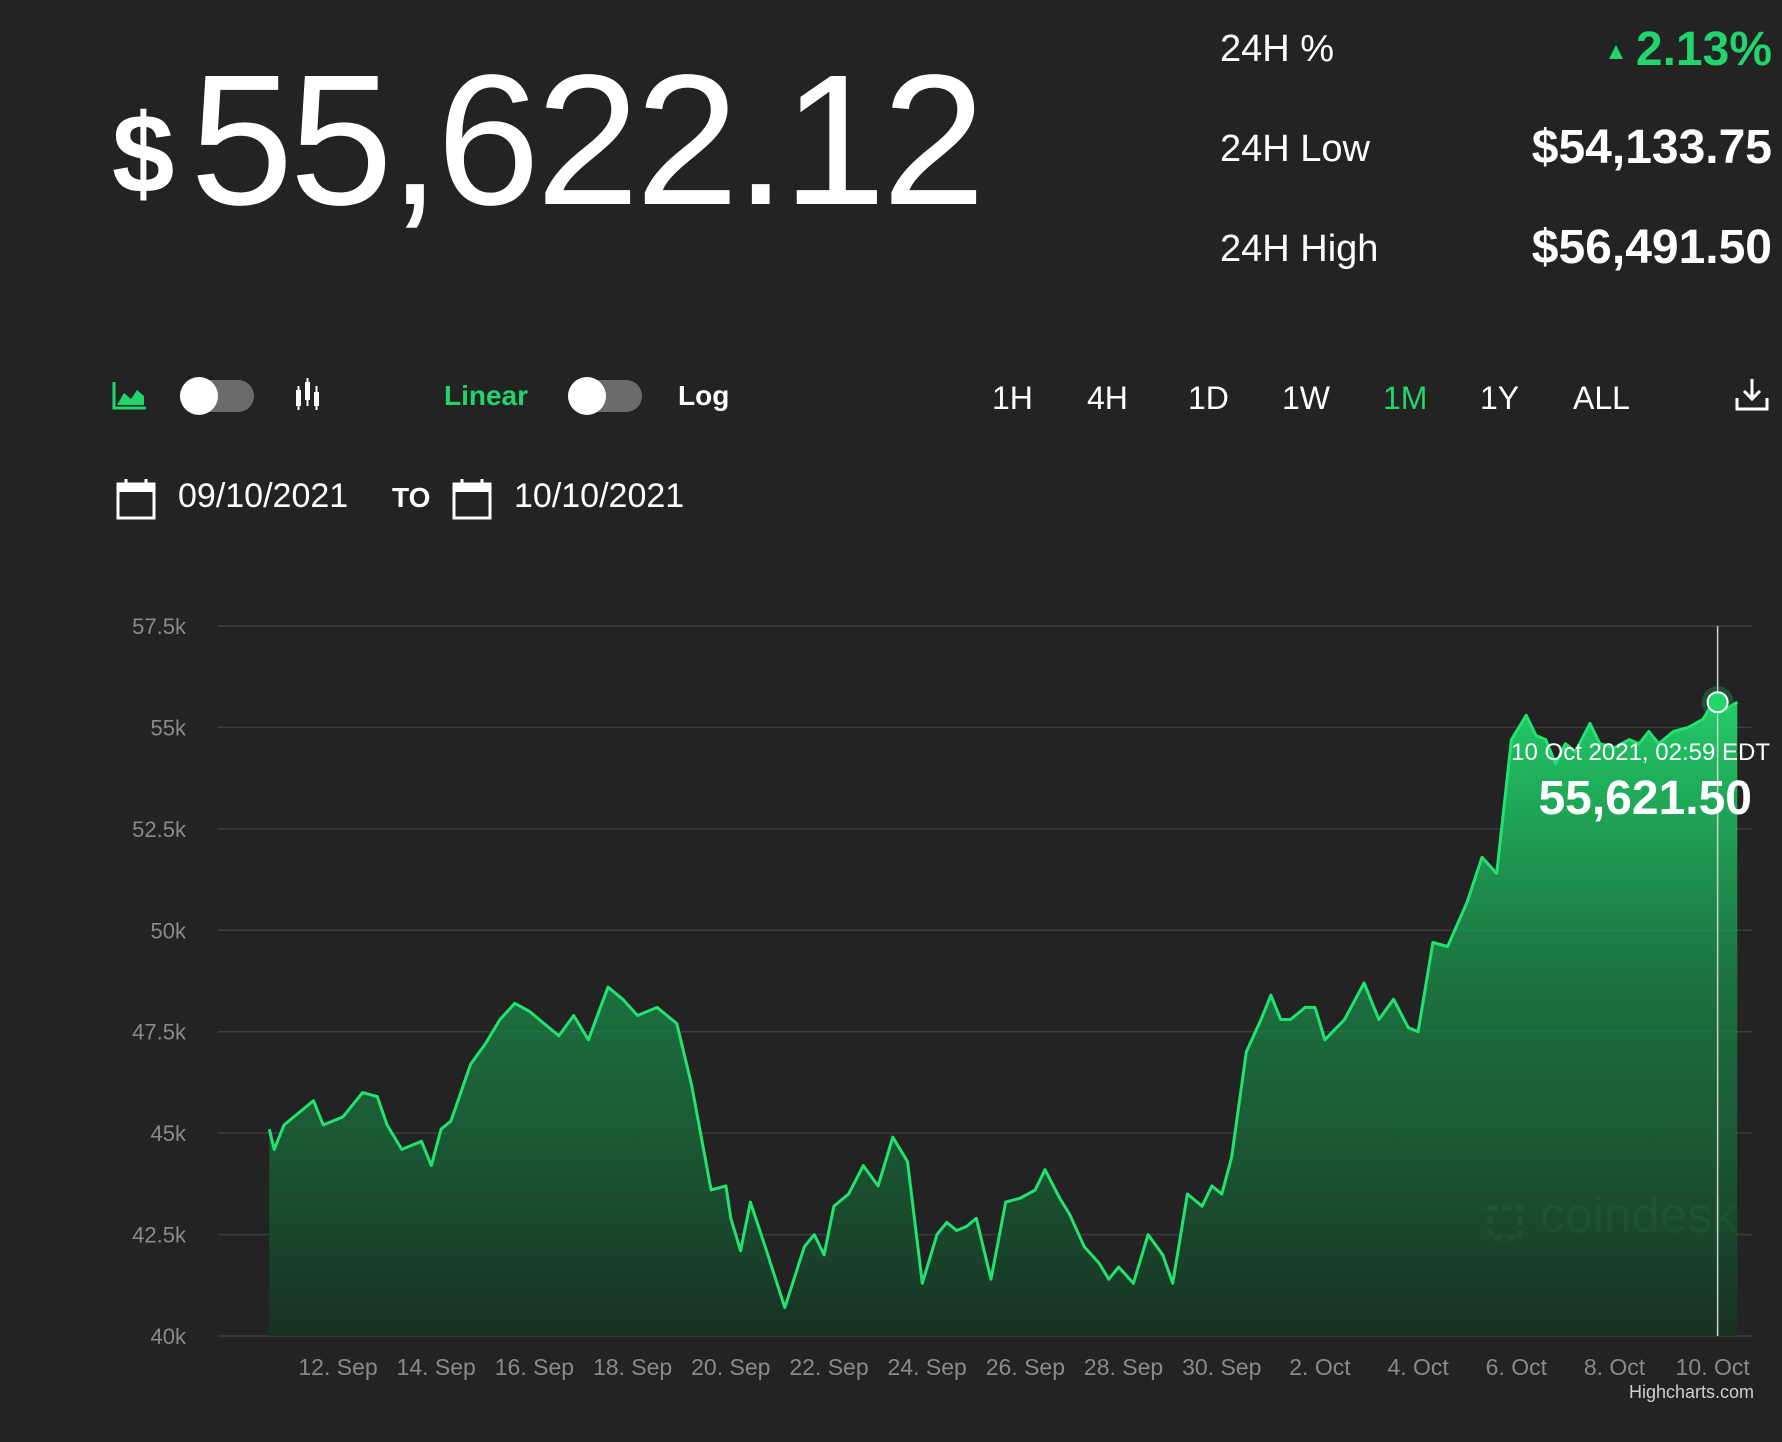  I want to click on chart-type-toggle, so click(217, 396).